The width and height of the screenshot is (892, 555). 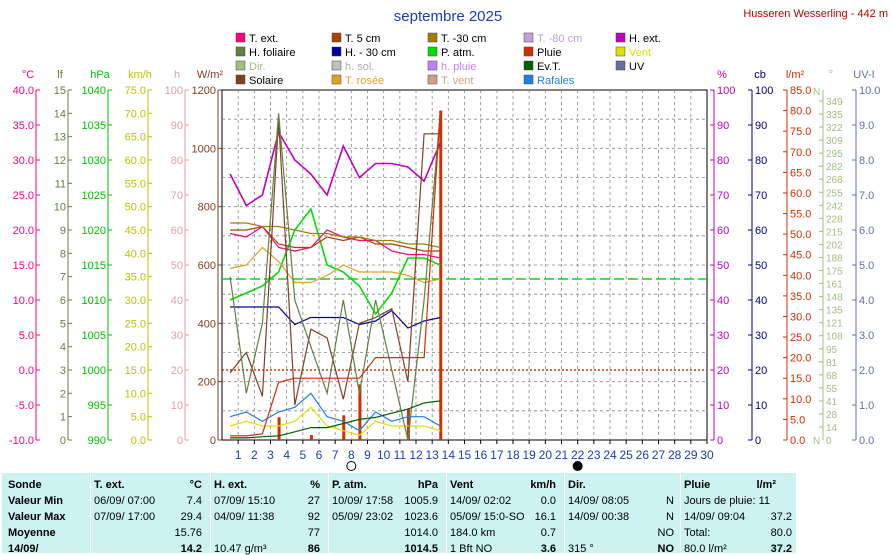 What do you see at coordinates (100, 75) in the screenshot?
I see `axis-unit: hPa` at bounding box center [100, 75].